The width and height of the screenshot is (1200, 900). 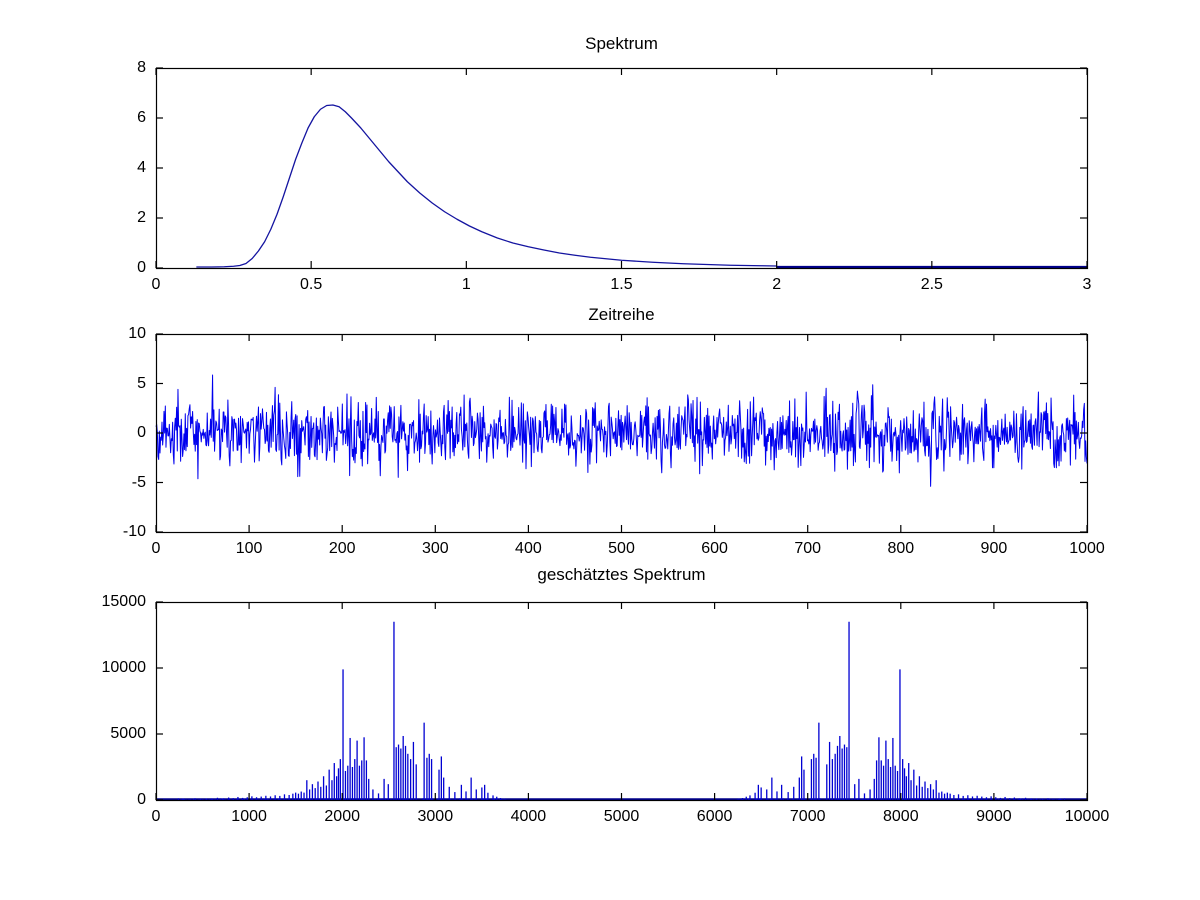 I want to click on x-tick-label: 9000, so click(x=994, y=816).